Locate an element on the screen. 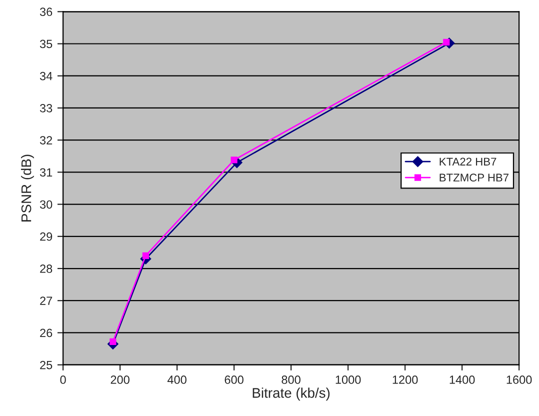 This screenshot has width=539, height=416. y-tick-label: 28 is located at coordinates (46, 268).